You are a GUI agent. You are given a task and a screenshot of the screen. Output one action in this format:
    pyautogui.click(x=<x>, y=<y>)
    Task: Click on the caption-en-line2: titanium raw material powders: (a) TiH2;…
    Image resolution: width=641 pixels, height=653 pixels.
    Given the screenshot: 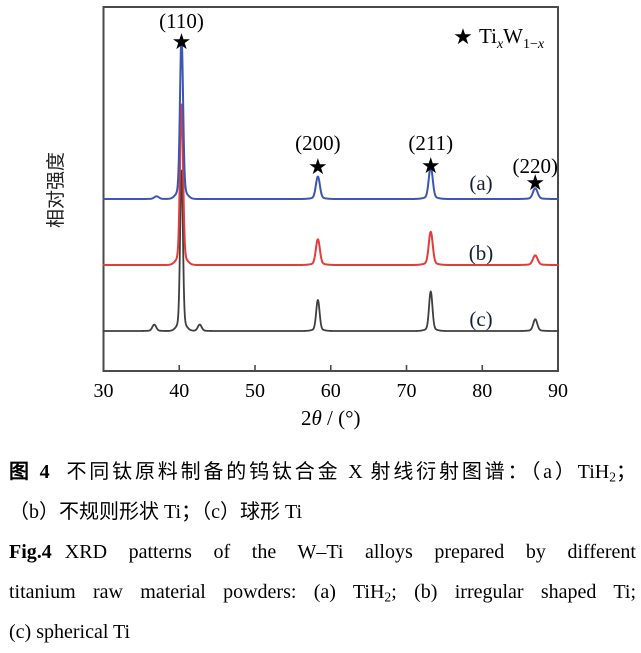 What is the action you would take?
    pyautogui.click(x=322, y=592)
    